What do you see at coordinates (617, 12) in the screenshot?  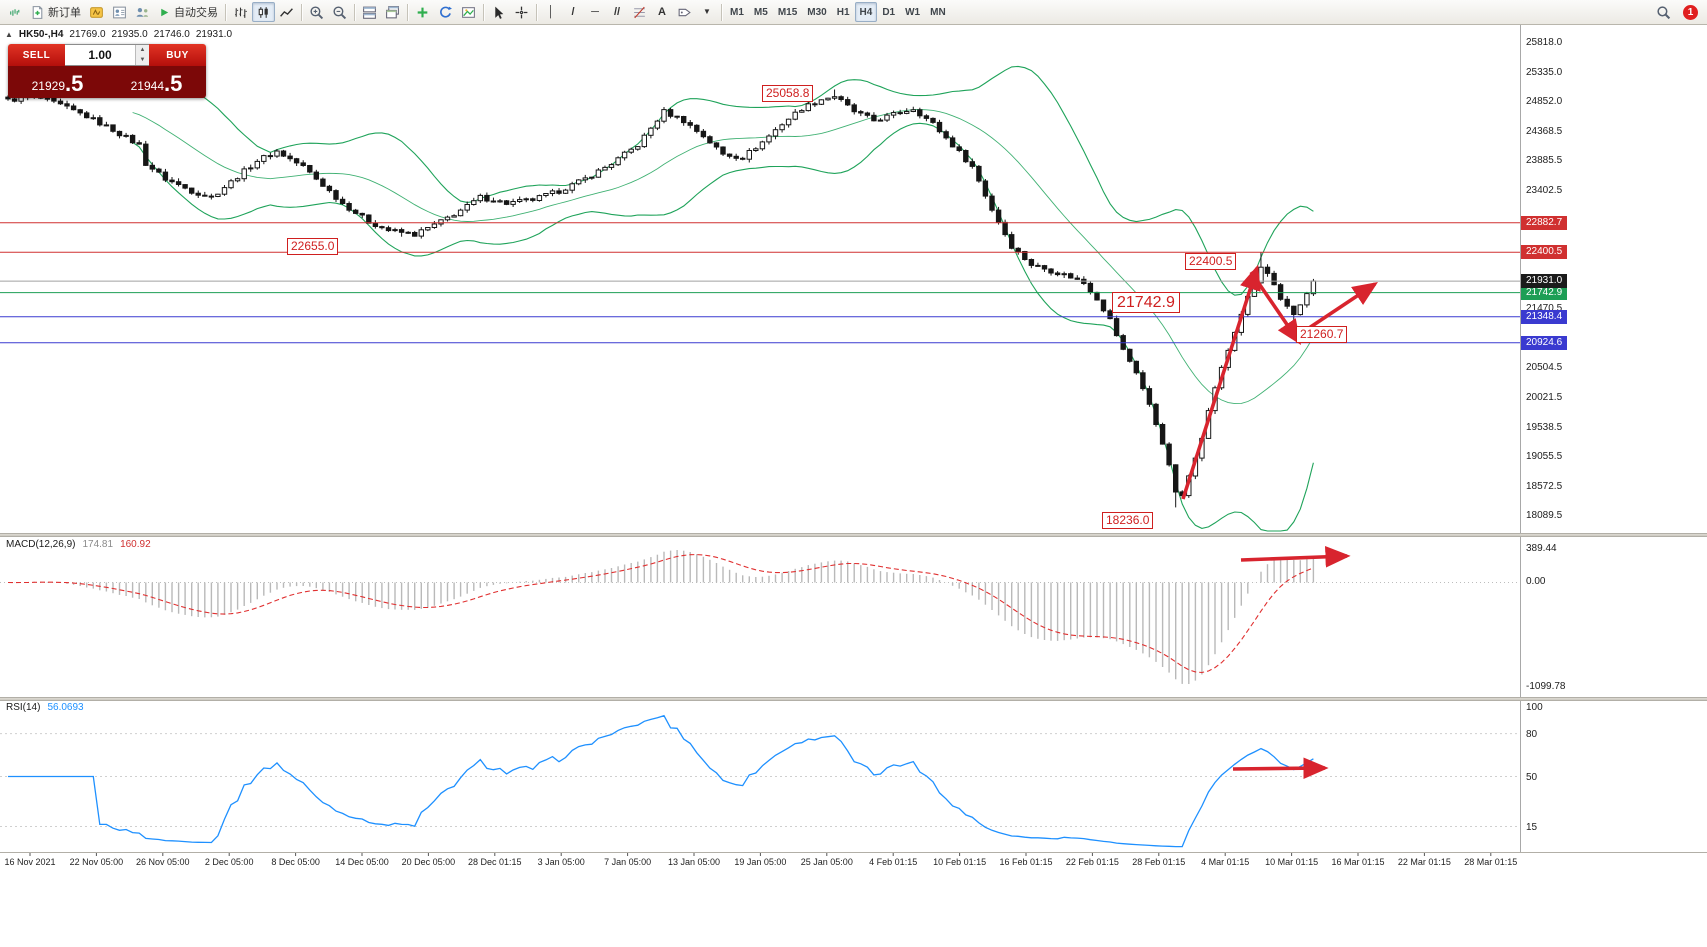 I see `channel-tool-button: //` at bounding box center [617, 12].